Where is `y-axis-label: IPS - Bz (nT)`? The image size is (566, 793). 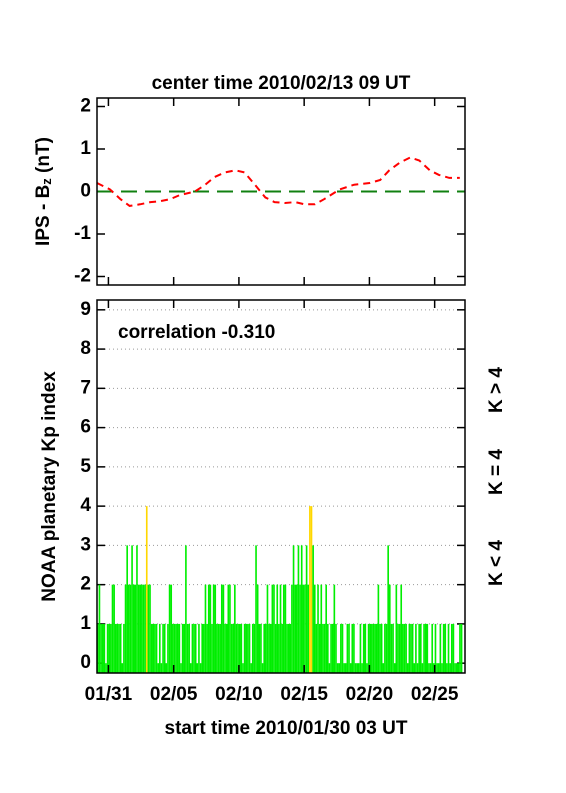
y-axis-label: IPS - Bz (nT) is located at coordinates (43, 191).